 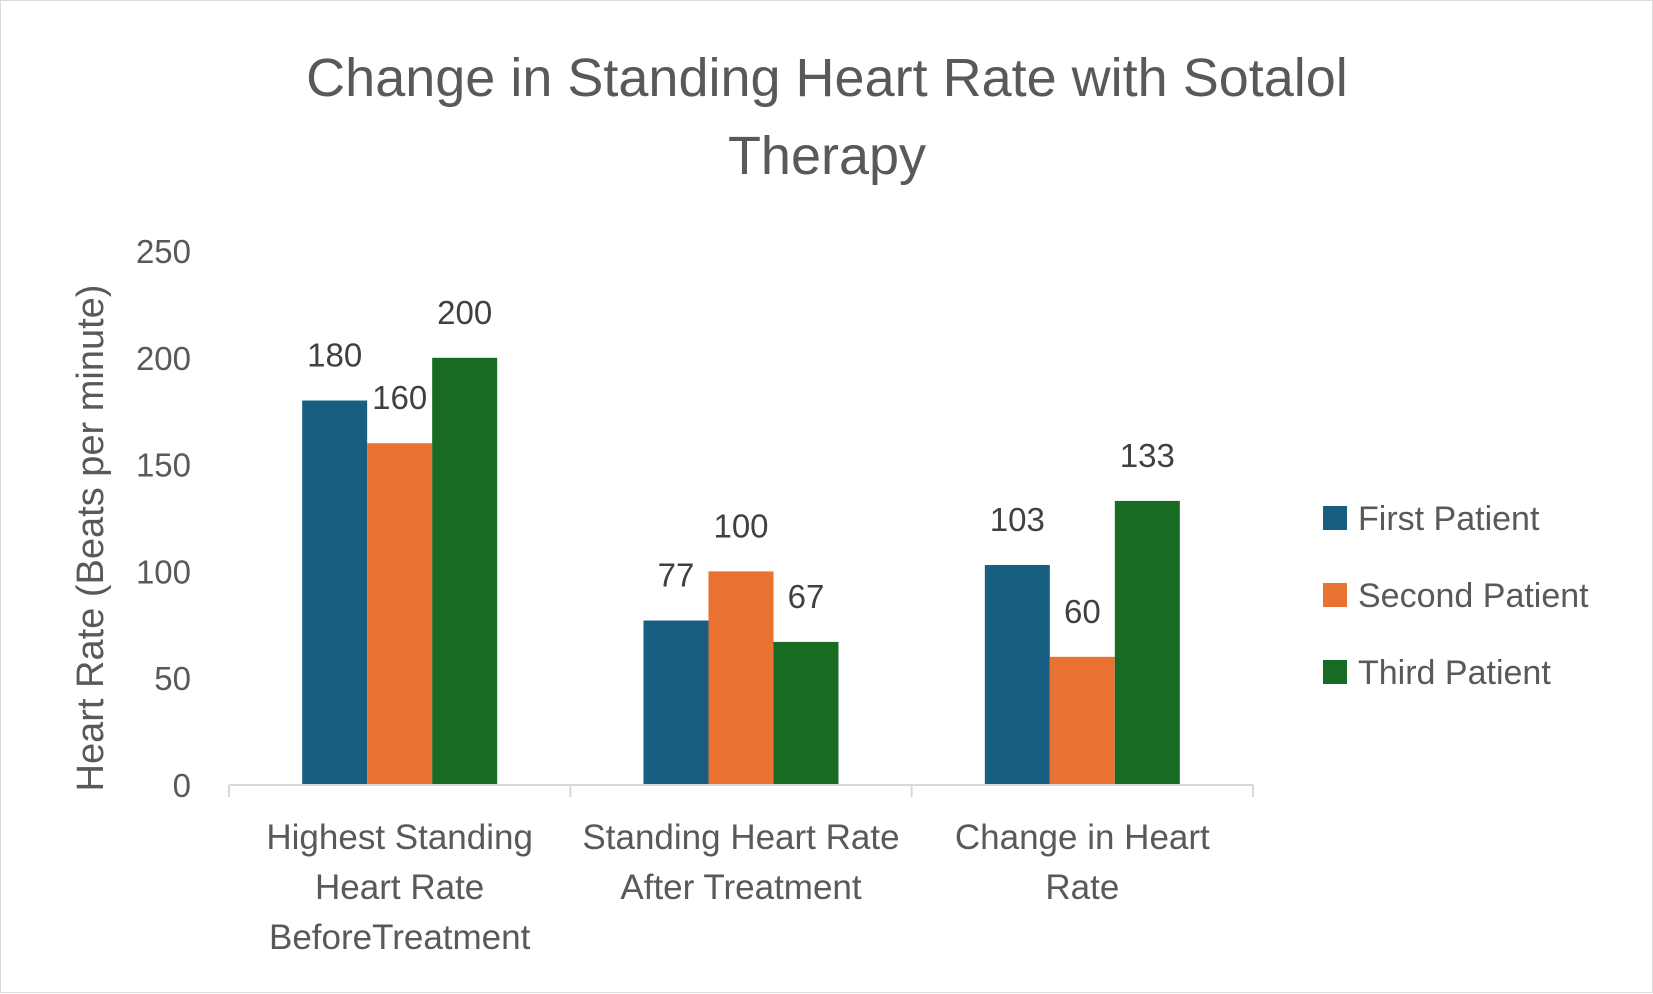 I want to click on y-tick-label: 0, so click(x=182, y=785).